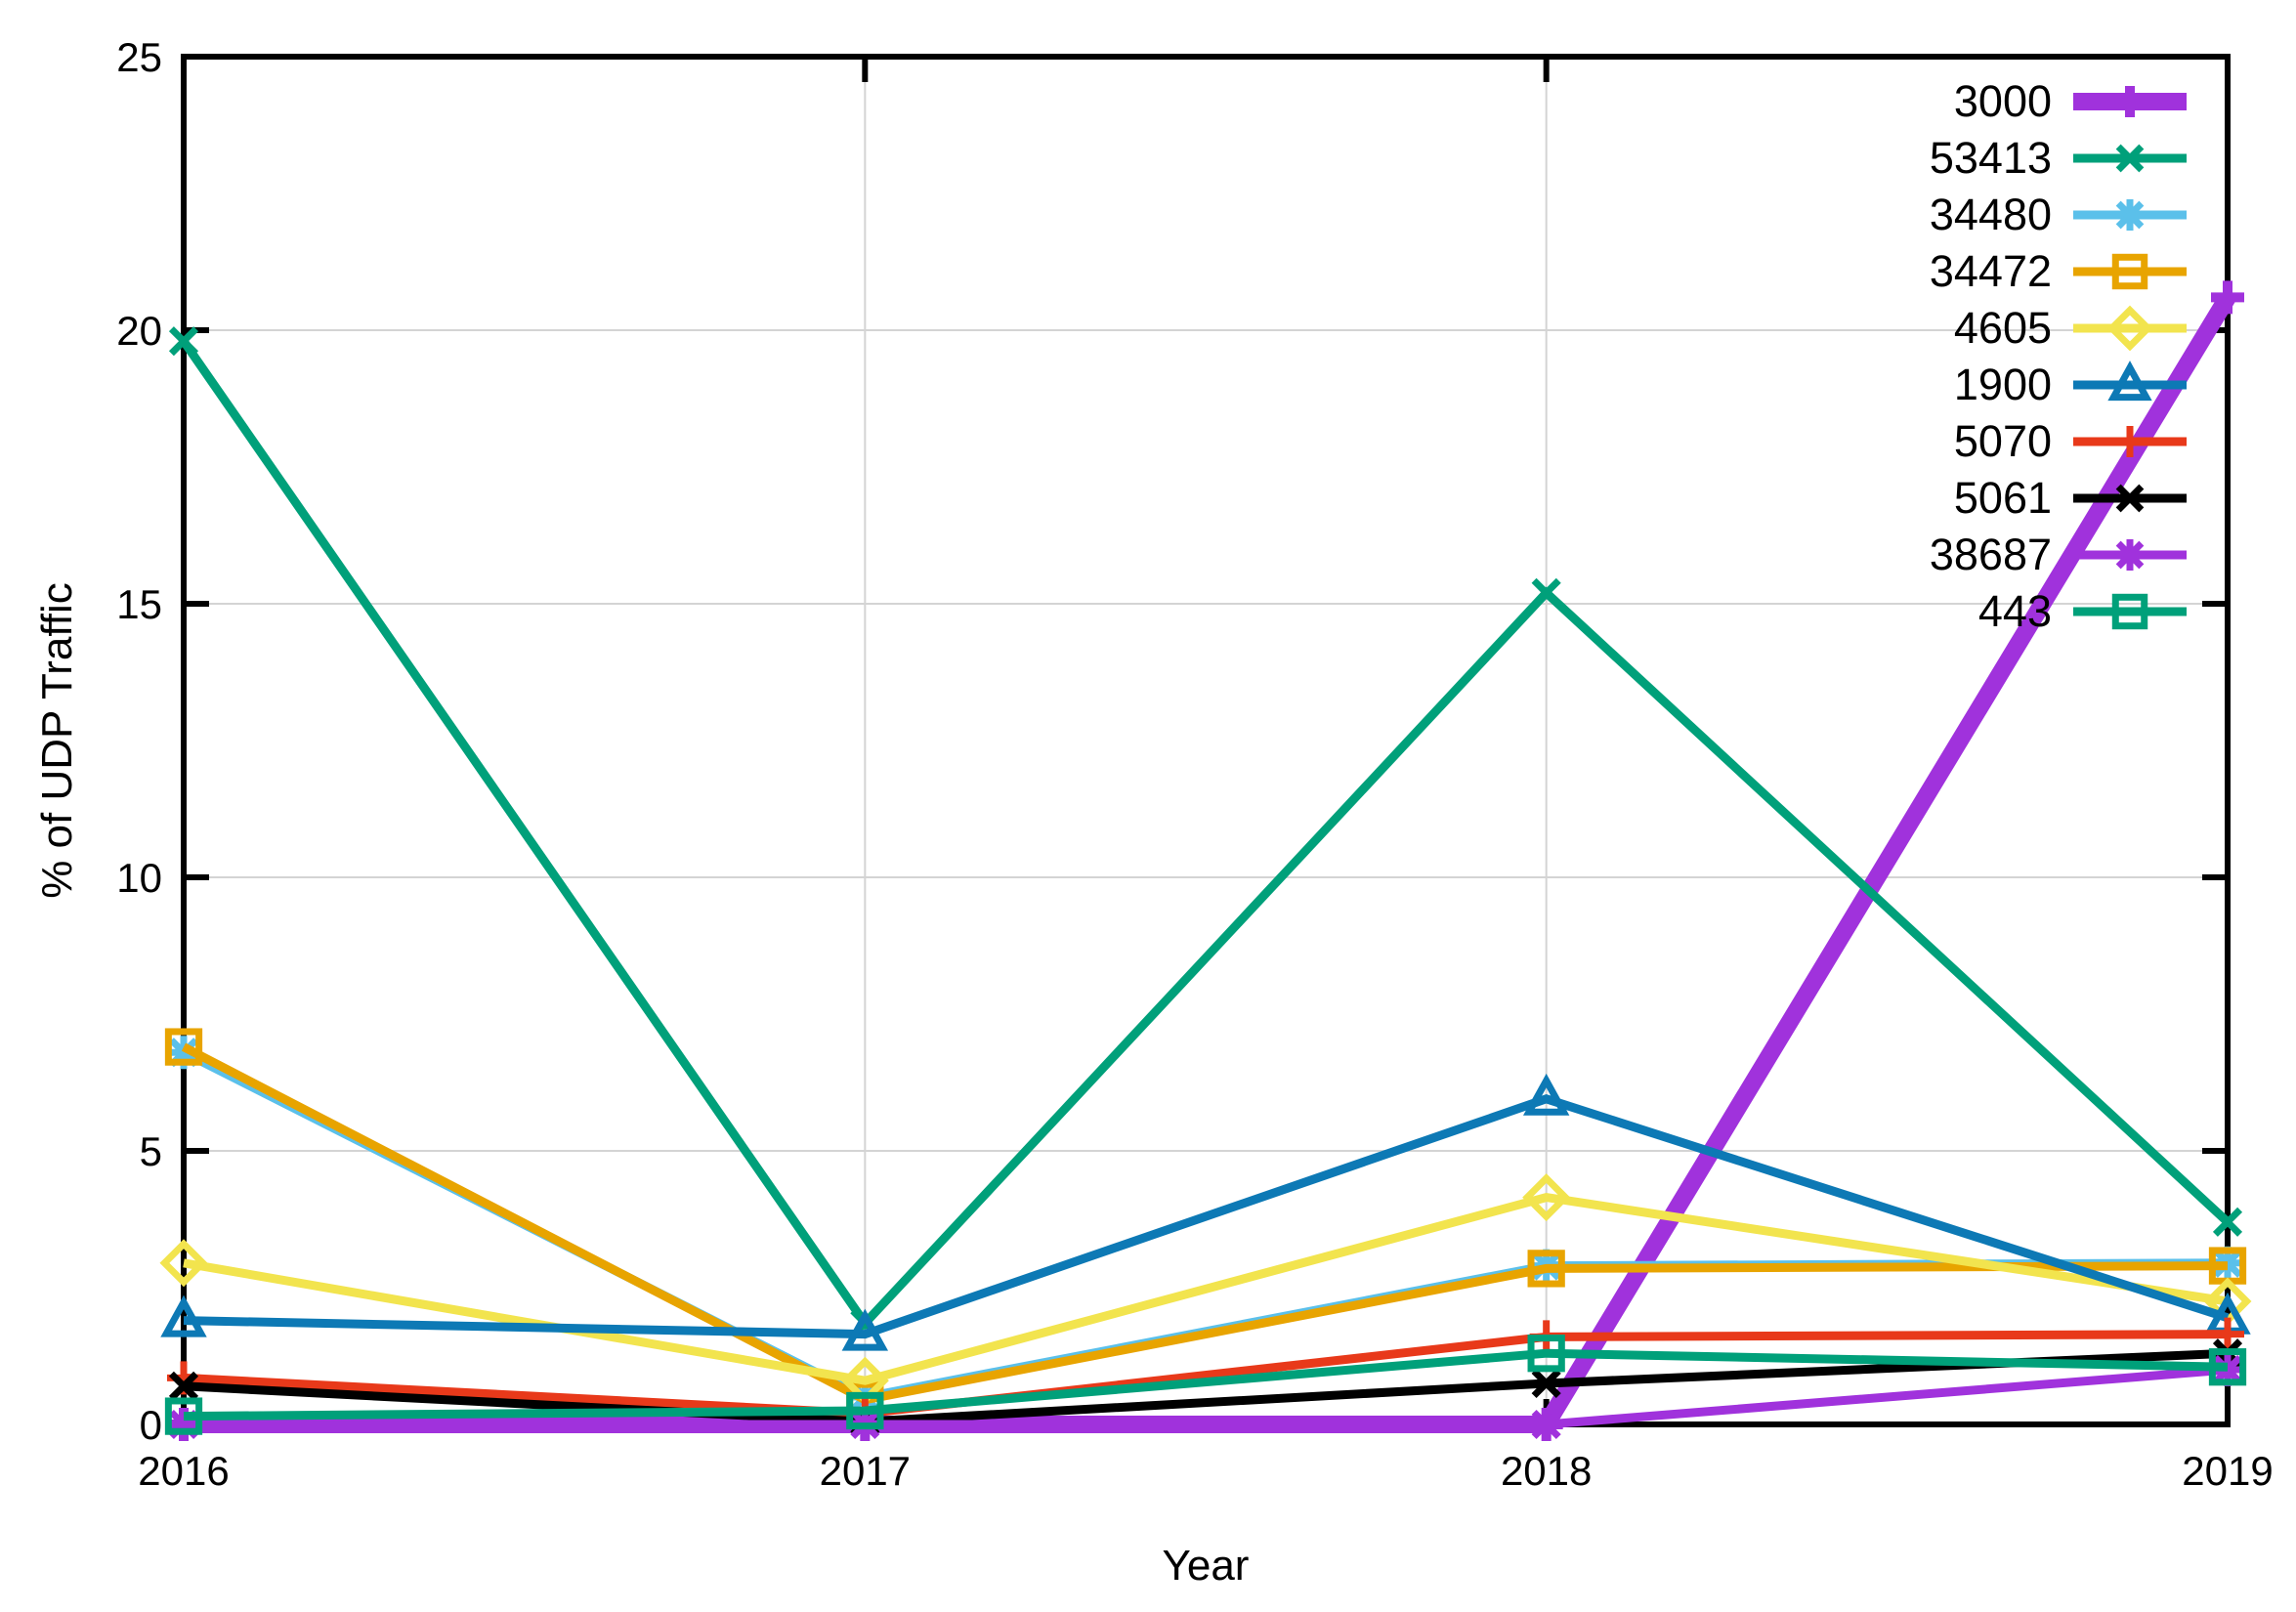  What do you see at coordinates (866, 1471) in the screenshot?
I see `x-tick-label: 2017` at bounding box center [866, 1471].